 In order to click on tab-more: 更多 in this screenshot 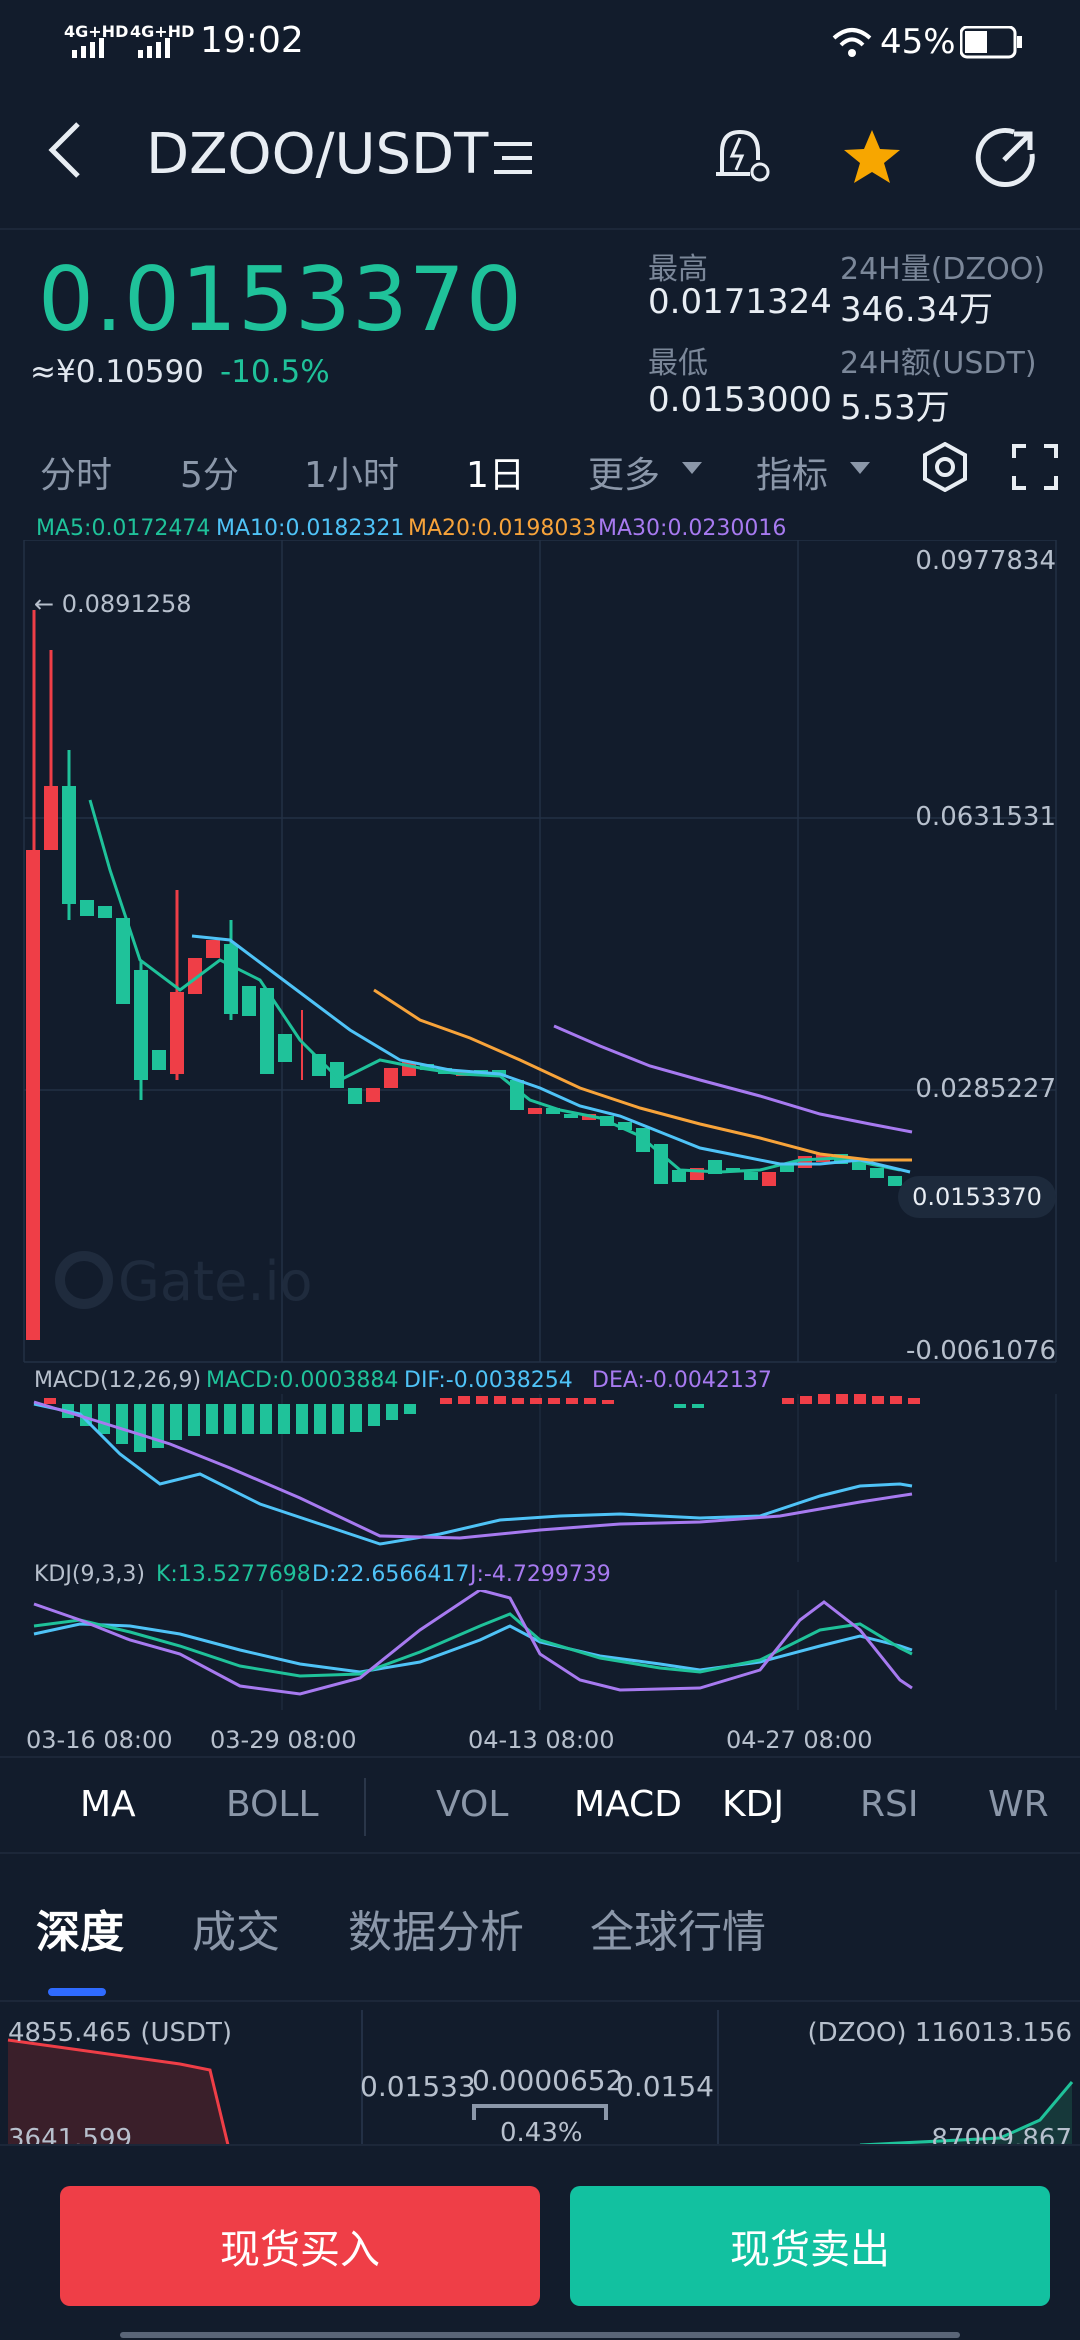, I will do `click(624, 475)`.